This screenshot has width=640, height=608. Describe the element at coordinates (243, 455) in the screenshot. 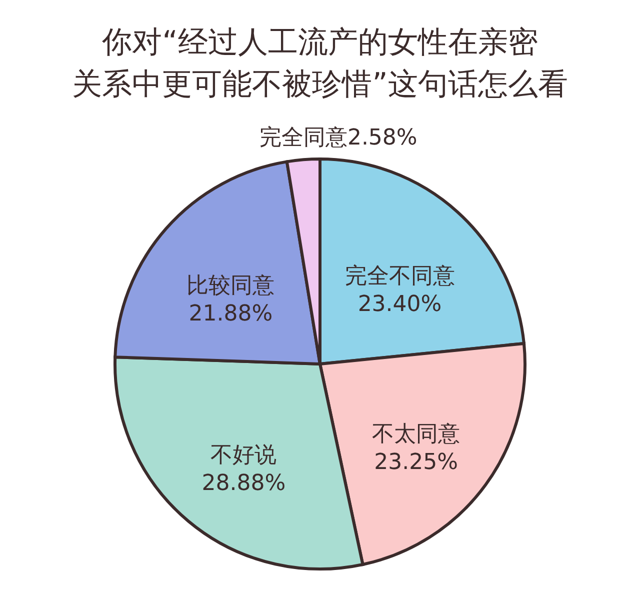

I see `slice-label: 不好说` at that location.